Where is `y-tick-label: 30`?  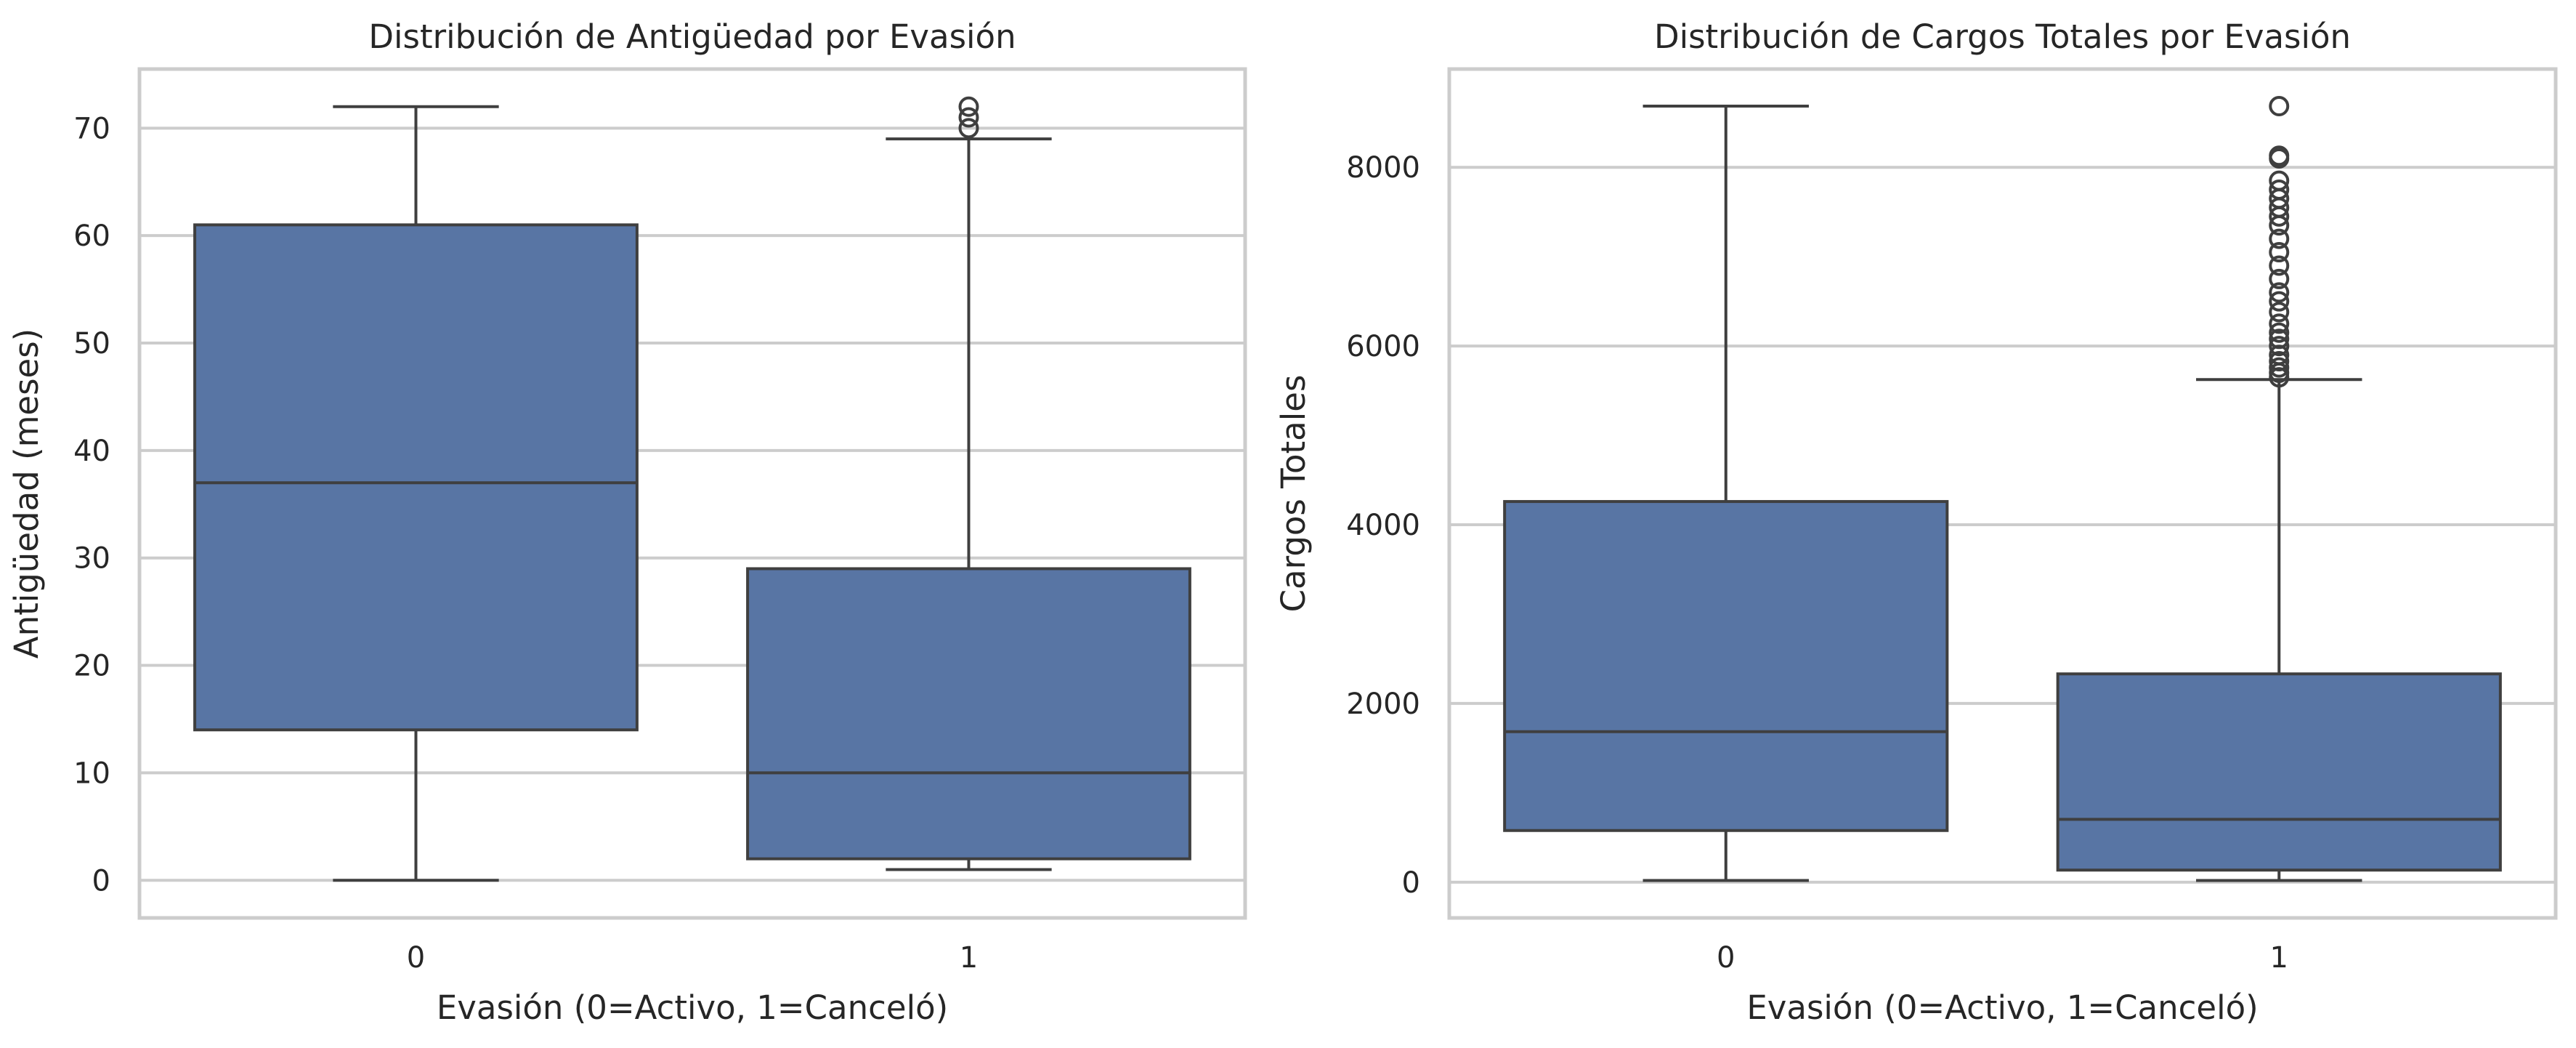 y-tick-label: 30 is located at coordinates (91, 559).